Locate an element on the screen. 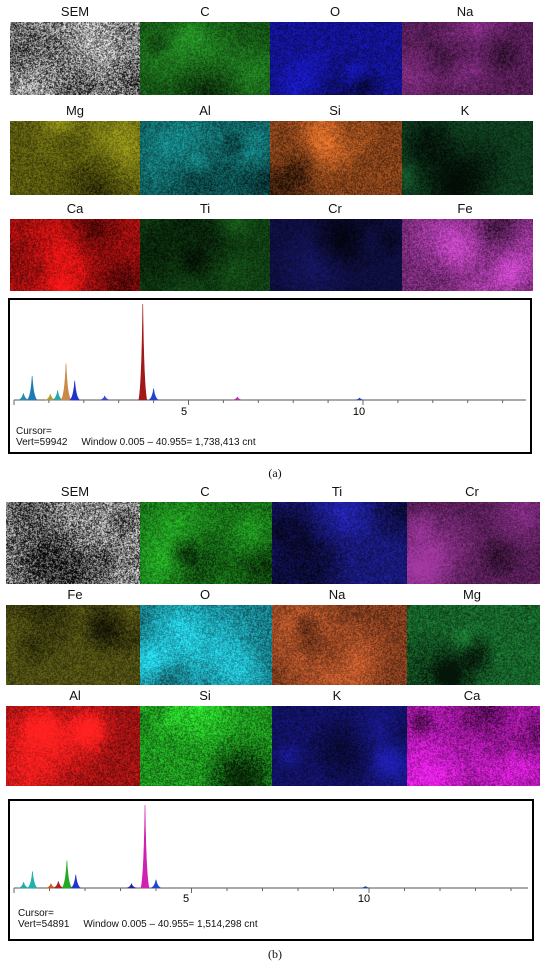  panel-caption: (b) is located at coordinates (275, 954).